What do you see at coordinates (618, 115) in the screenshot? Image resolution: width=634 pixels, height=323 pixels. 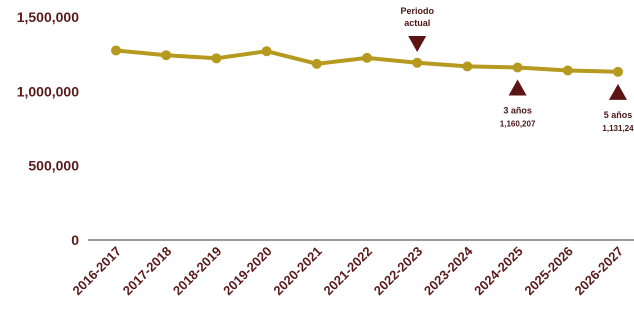 I see `annotation-label: 5 años` at bounding box center [618, 115].